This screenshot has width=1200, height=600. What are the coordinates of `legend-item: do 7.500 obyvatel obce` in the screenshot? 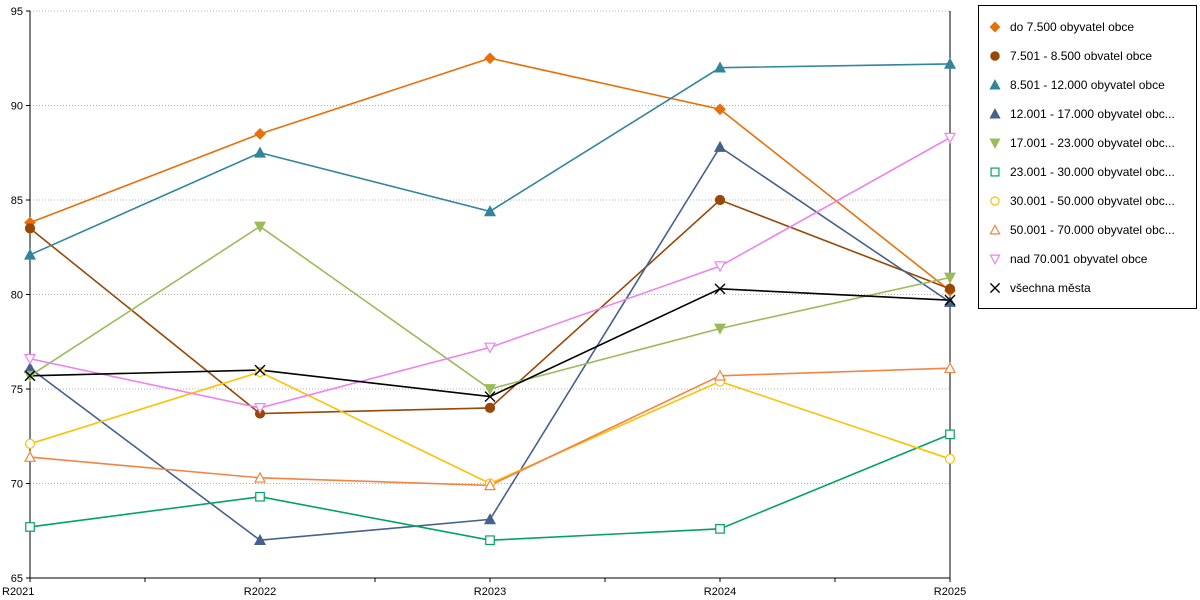 It's located at (1087, 26).